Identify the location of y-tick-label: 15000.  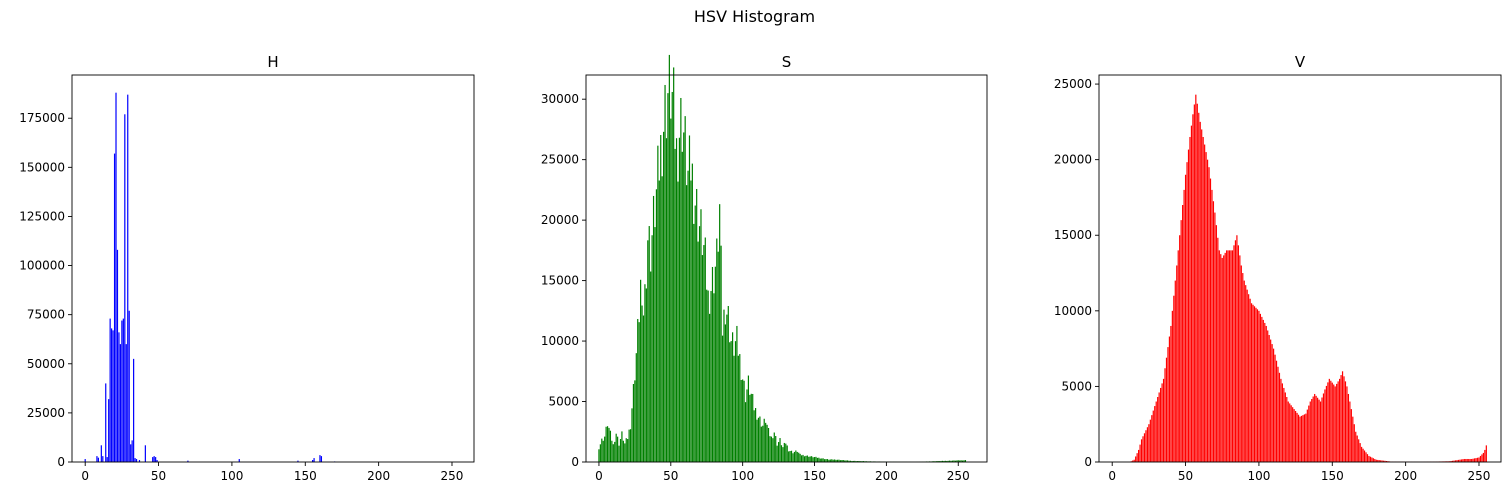
(1073, 235).